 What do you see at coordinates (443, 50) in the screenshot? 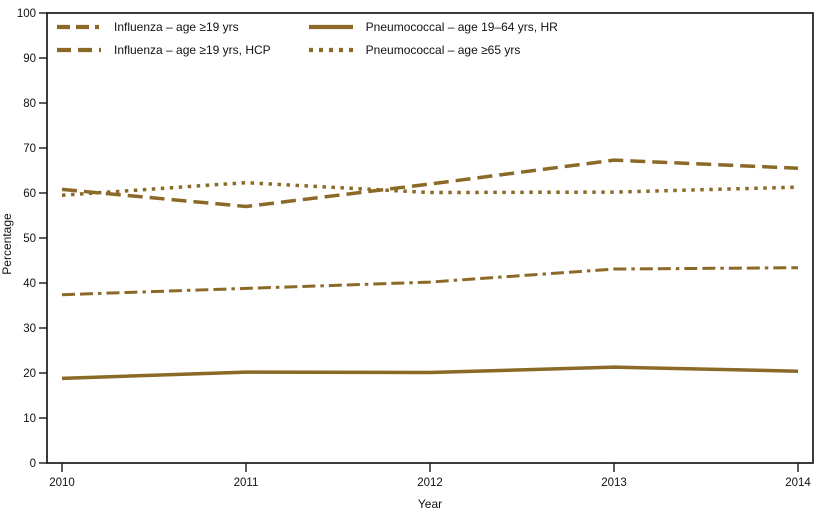
I see `legend-label: Pneumococcal – age ≥65 yrs` at bounding box center [443, 50].